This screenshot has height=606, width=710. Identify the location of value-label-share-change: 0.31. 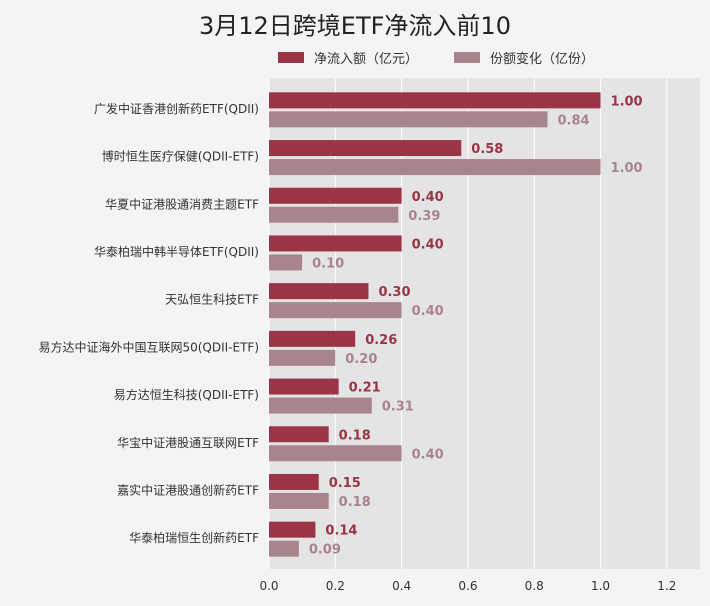
(398, 407).